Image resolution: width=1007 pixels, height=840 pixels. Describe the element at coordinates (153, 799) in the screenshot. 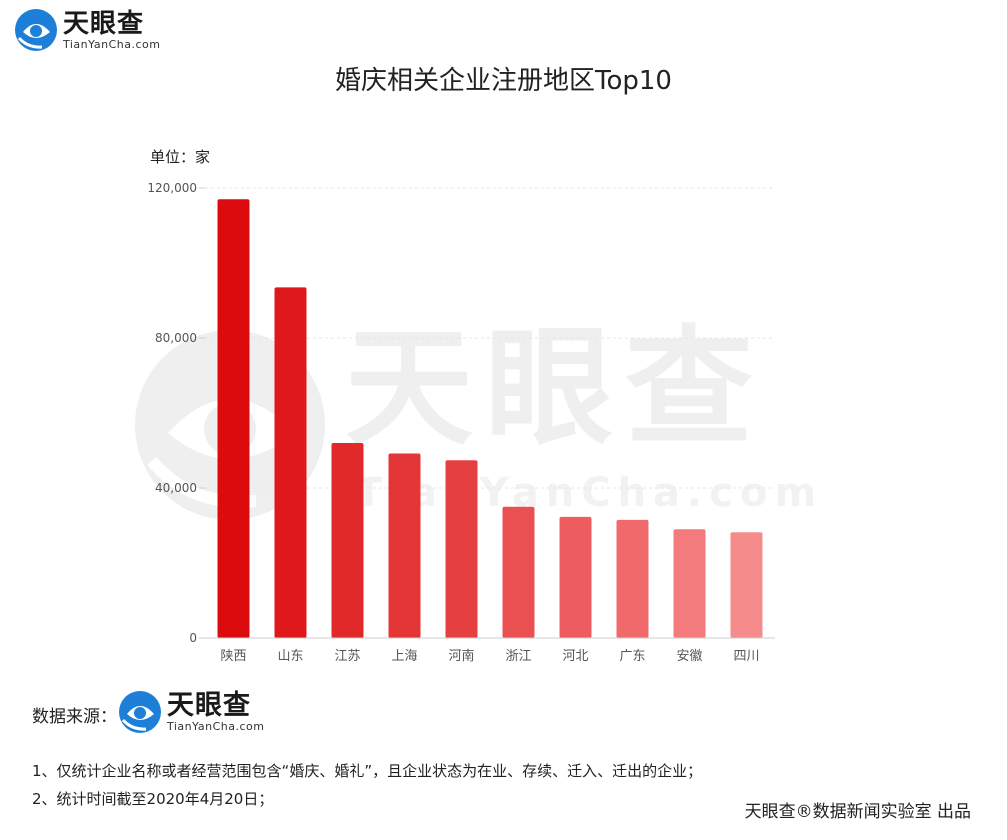

I see `footnote-2: 2、统计时间截至2020年4月20日；` at that location.